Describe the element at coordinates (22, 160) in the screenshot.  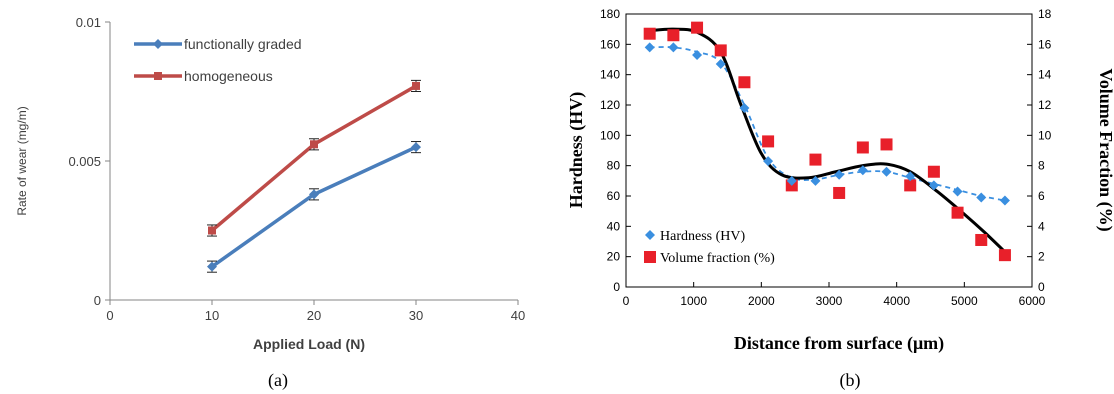
I see `y-axis-title: Rate of wear (mg/m)` at that location.